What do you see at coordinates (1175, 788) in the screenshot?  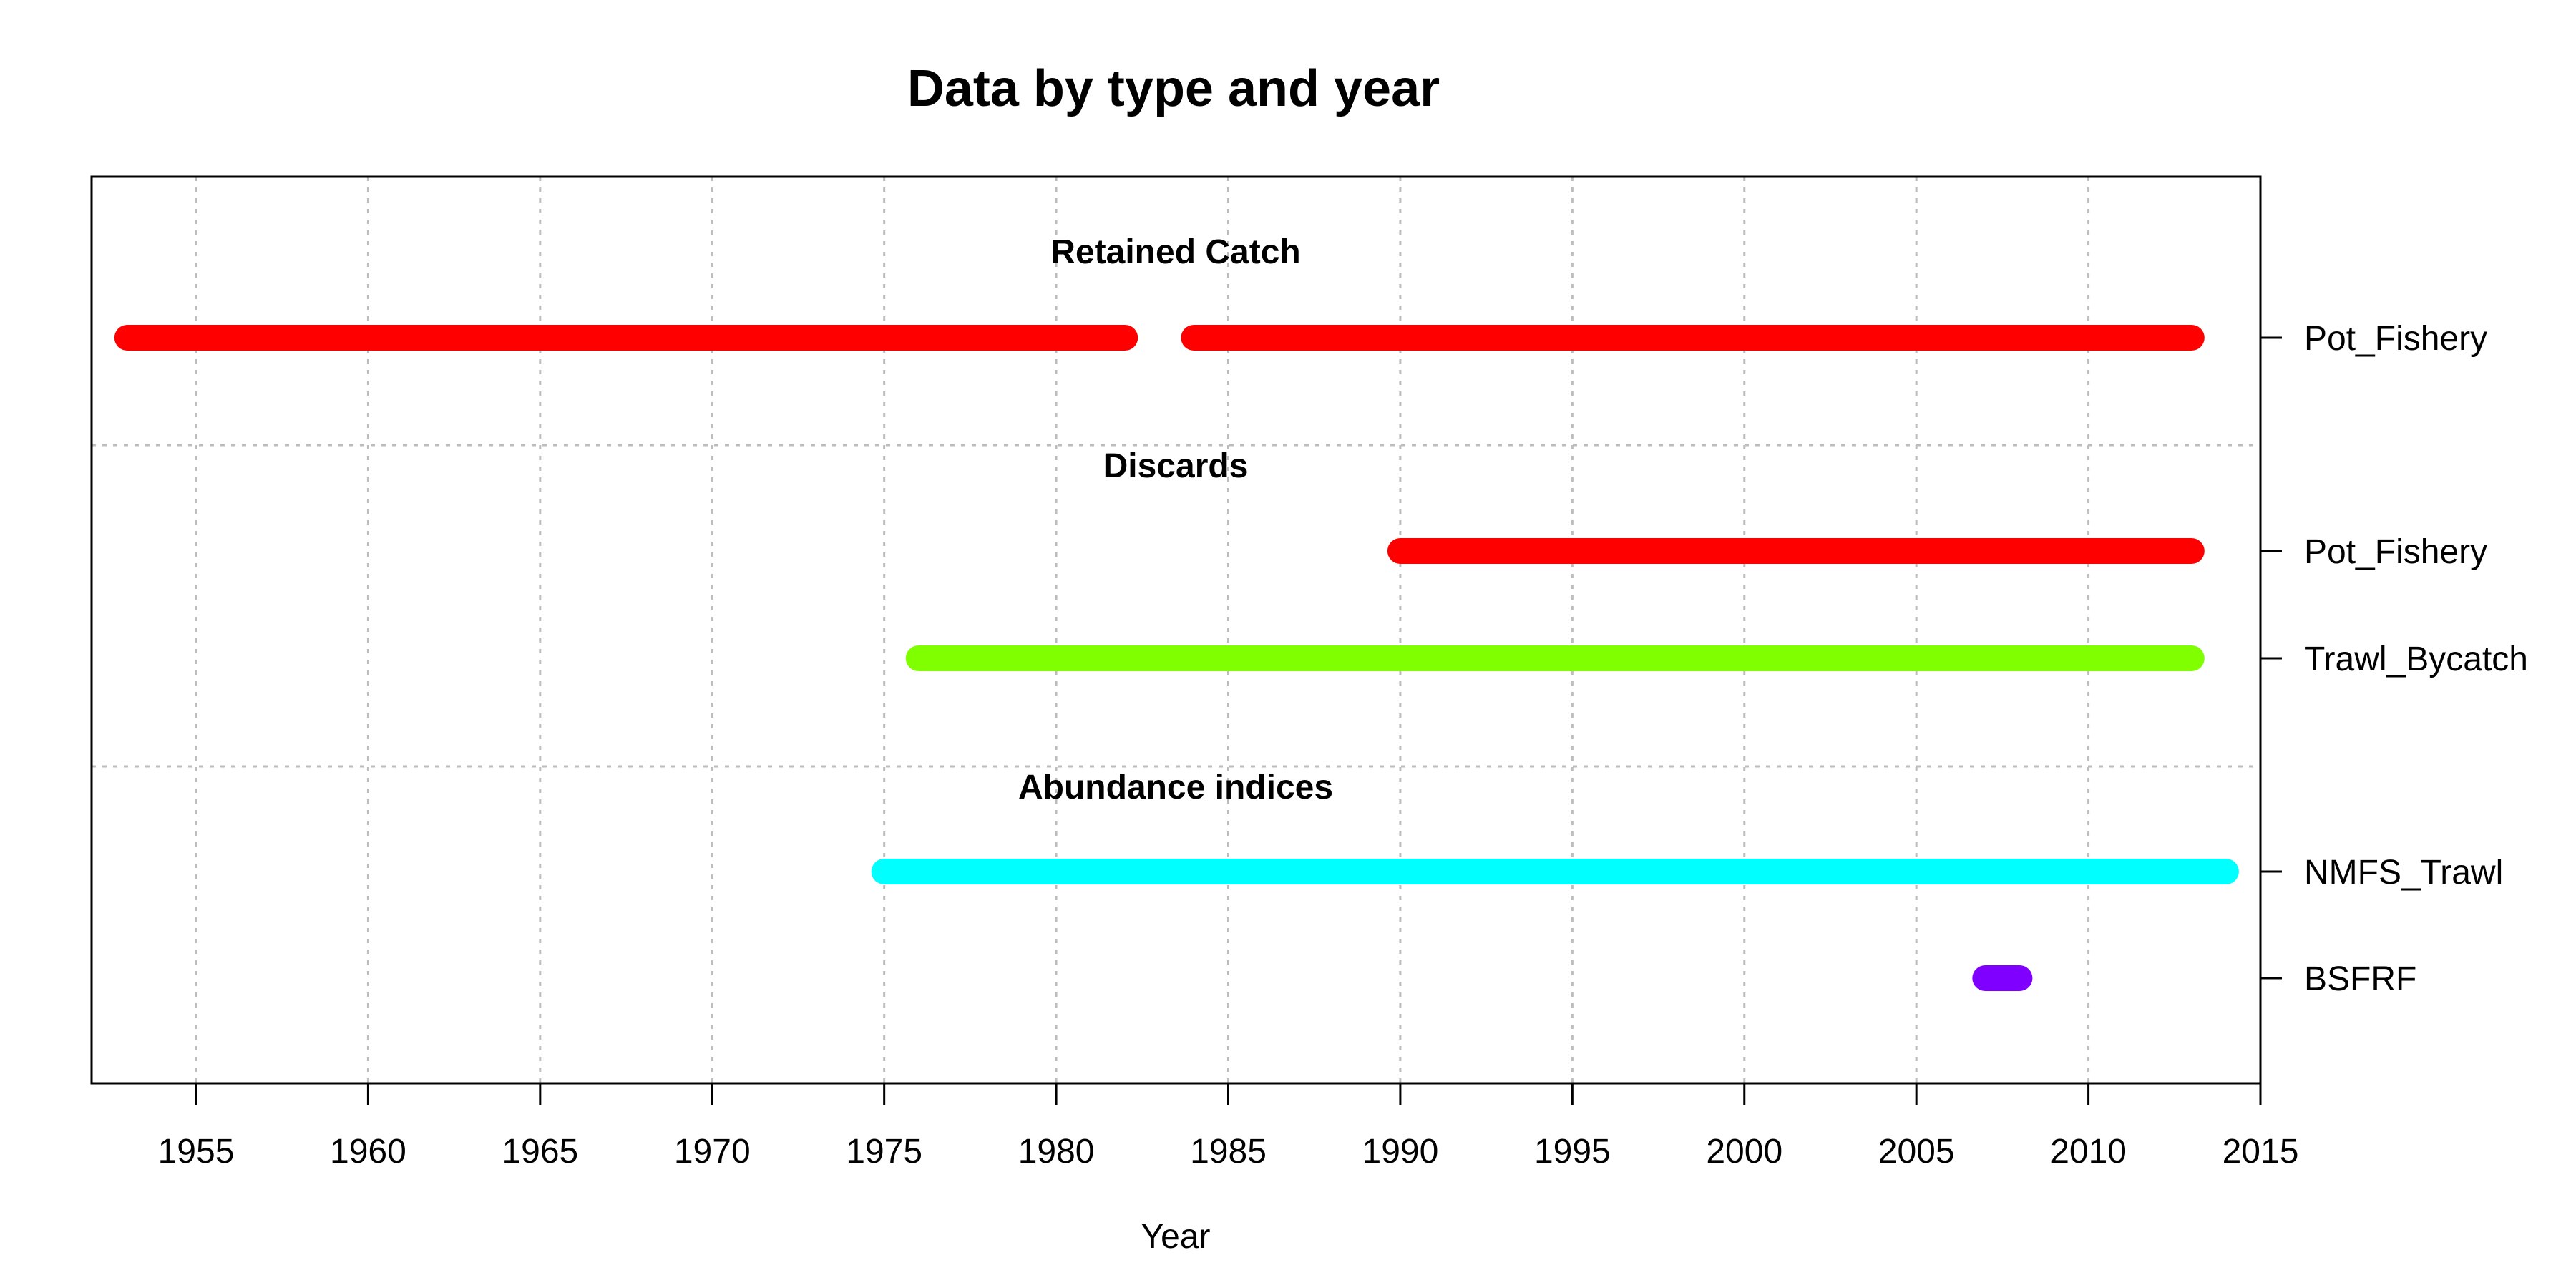 I see `group-title: Abundance indices` at bounding box center [1175, 788].